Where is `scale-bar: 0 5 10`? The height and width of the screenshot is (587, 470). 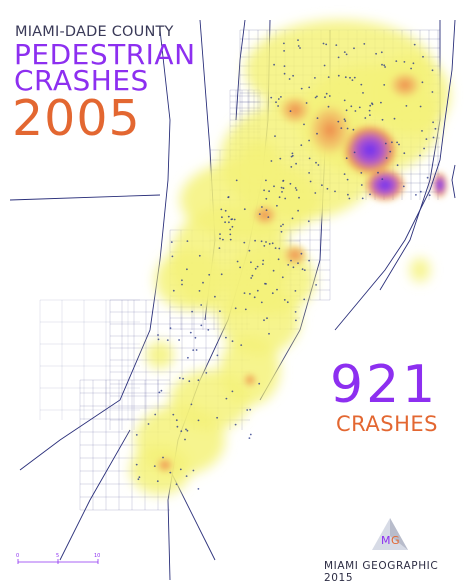
scale-bar: 0 5 10 is located at coordinates (58, 558).